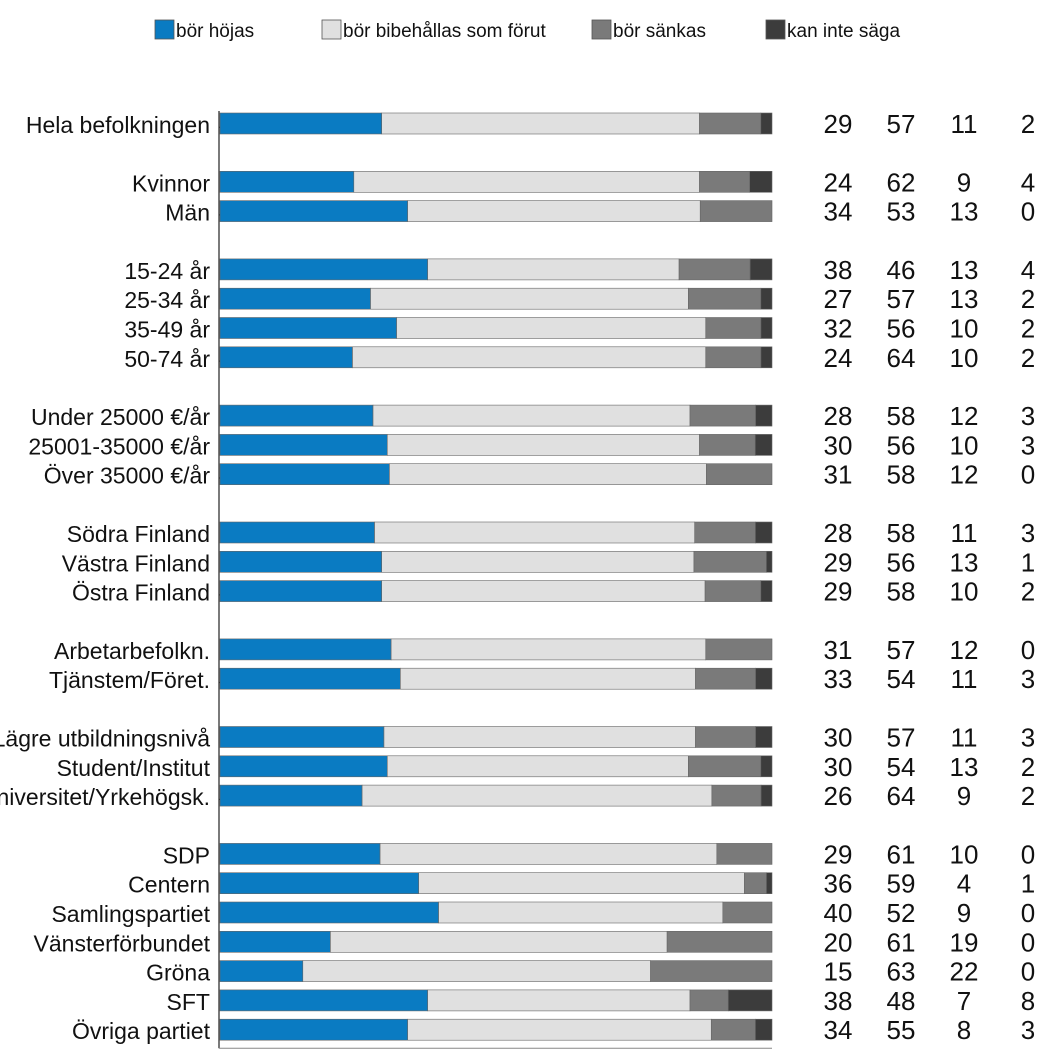 The image size is (1041, 1057). Describe the element at coordinates (167, 300) in the screenshot. I see `row-label-25-34-ar: 25-34 år` at that location.